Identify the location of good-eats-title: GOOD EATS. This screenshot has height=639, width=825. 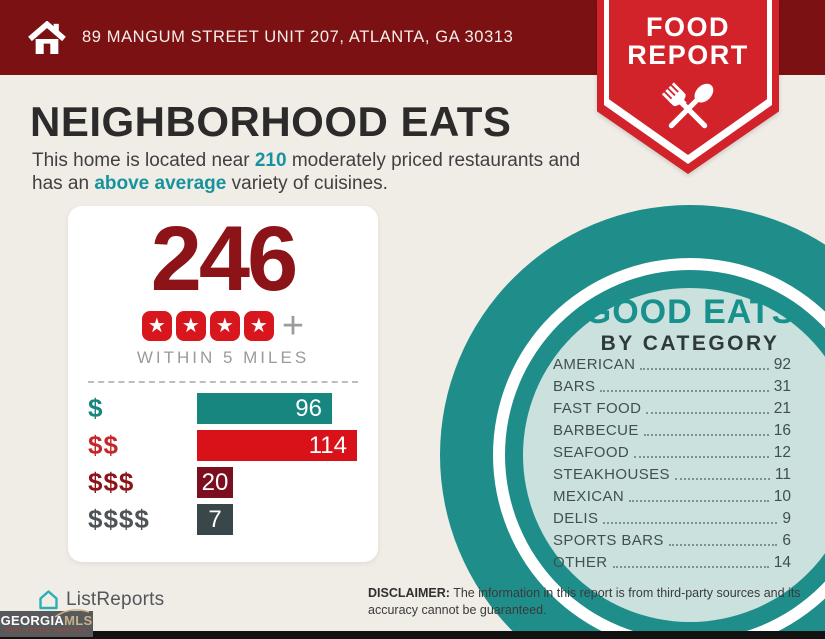
(690, 312).